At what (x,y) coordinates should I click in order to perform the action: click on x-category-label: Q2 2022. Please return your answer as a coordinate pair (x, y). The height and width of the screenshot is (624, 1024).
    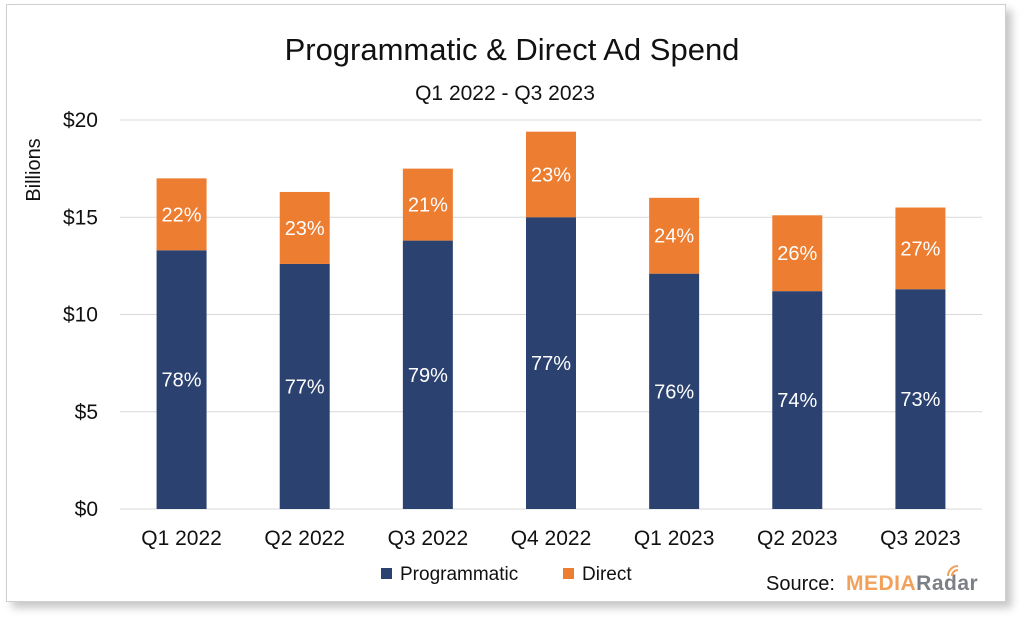
    Looking at the image, I should click on (304, 538).